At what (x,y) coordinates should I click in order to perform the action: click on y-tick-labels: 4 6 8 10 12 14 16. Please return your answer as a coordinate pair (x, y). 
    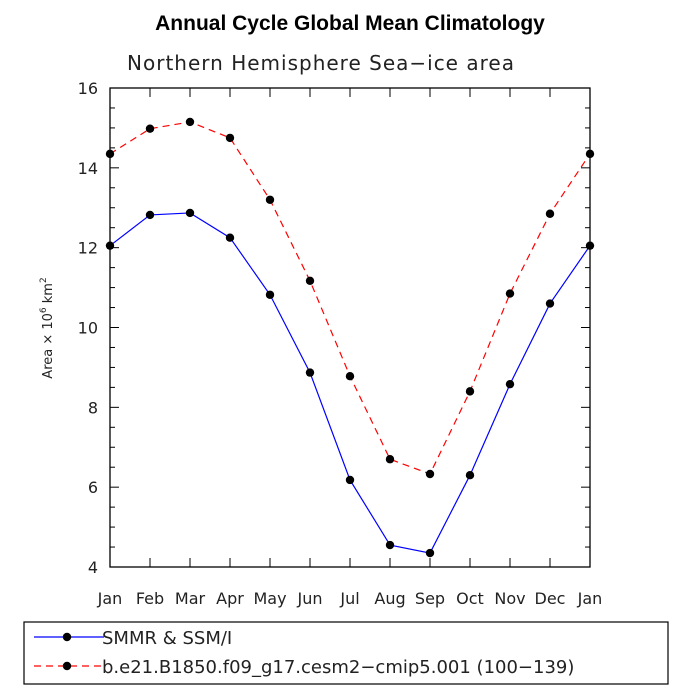
    Looking at the image, I should click on (88, 328).